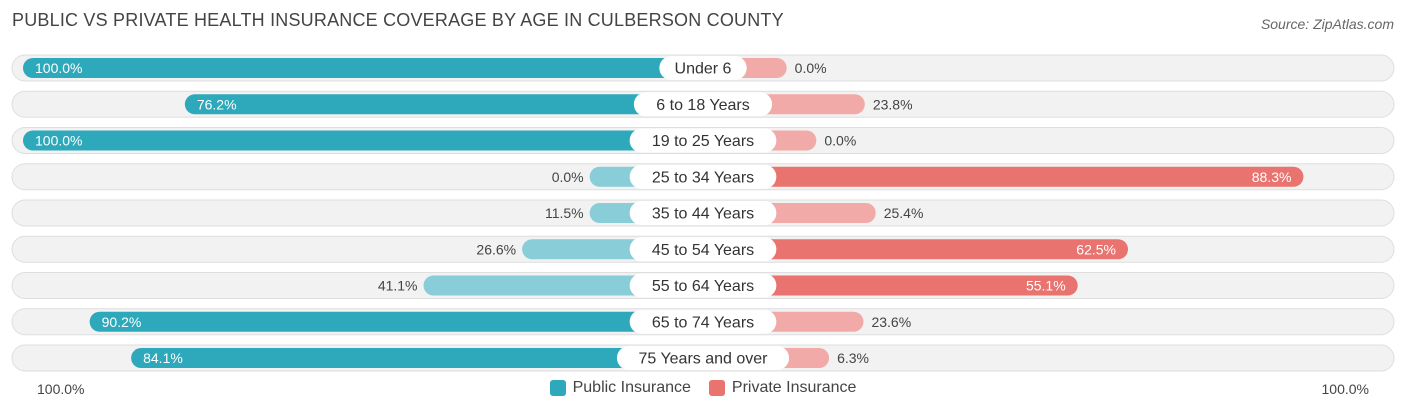  Describe the element at coordinates (1327, 24) in the screenshot. I see `source-credit: Source: ZipAtlas.com` at that location.